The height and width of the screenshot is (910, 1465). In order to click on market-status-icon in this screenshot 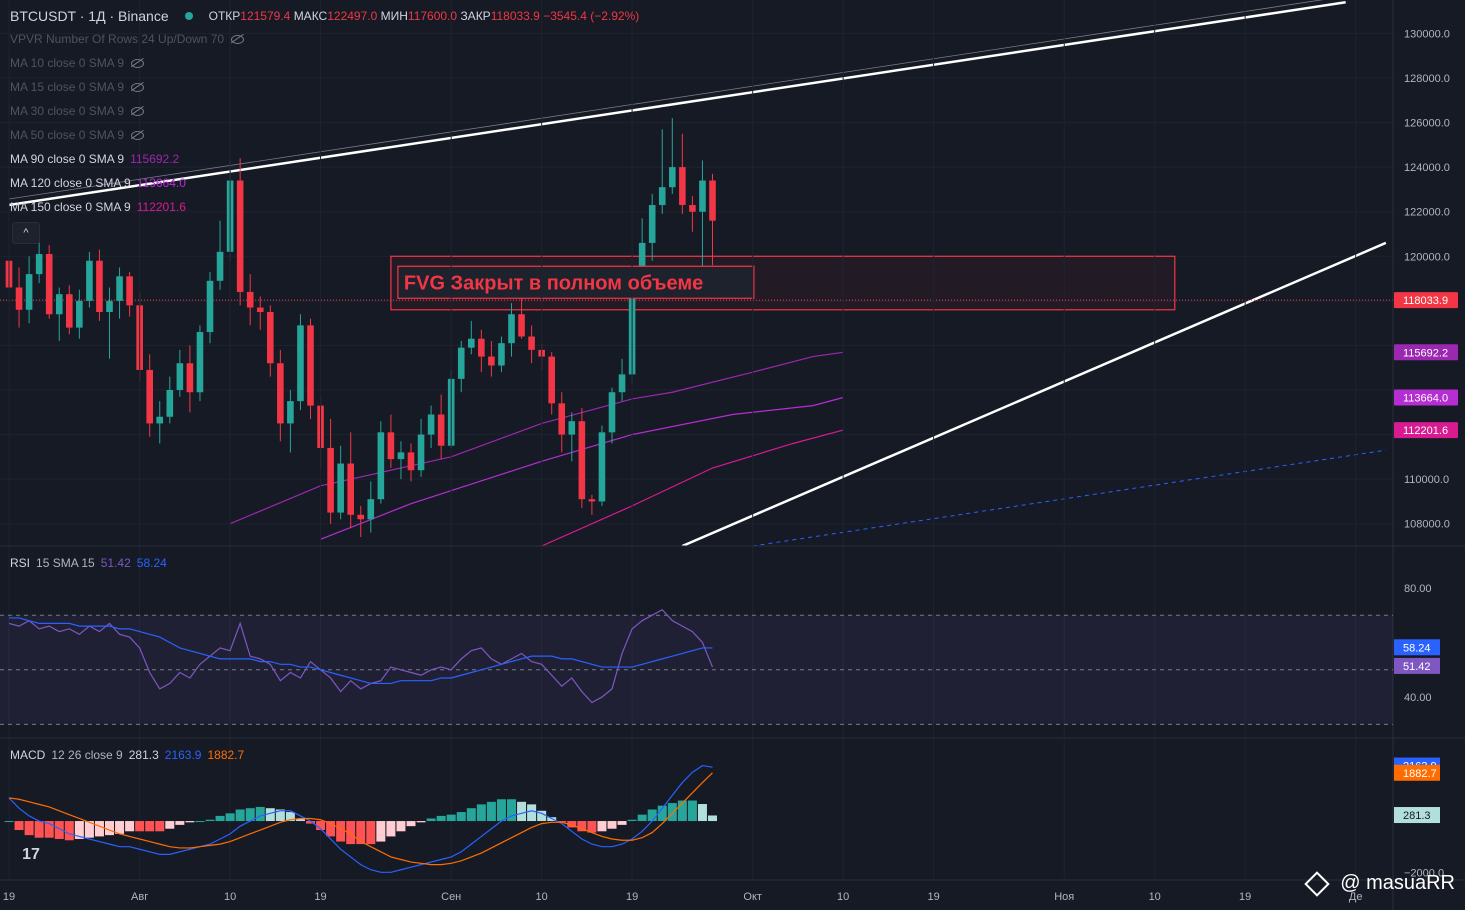, I will do `click(188, 16)`.